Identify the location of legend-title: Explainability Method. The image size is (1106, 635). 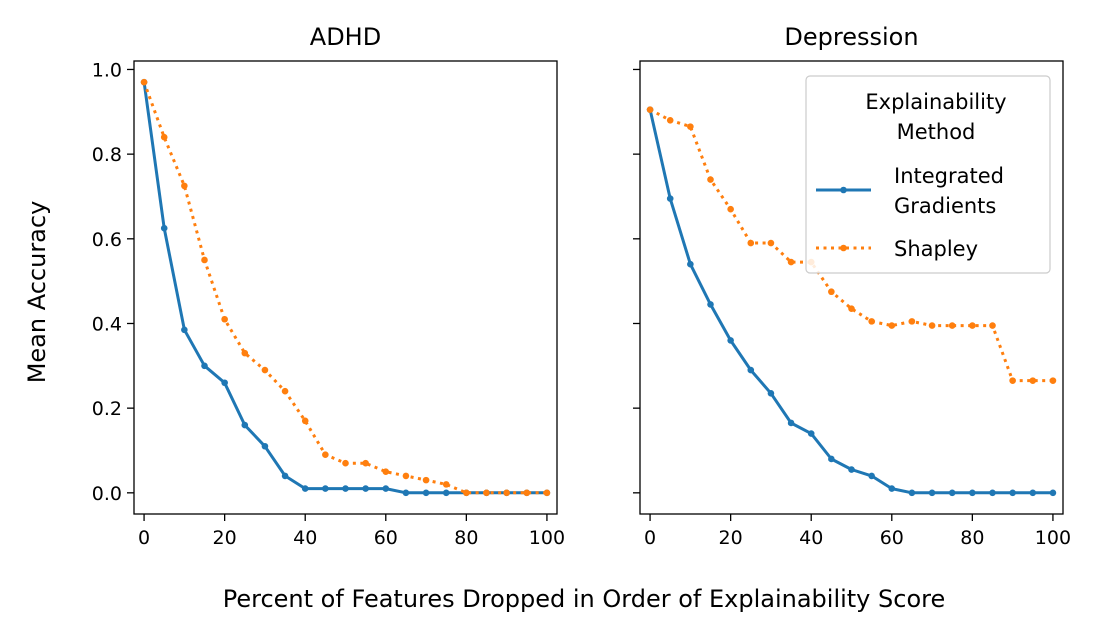
(935, 117).